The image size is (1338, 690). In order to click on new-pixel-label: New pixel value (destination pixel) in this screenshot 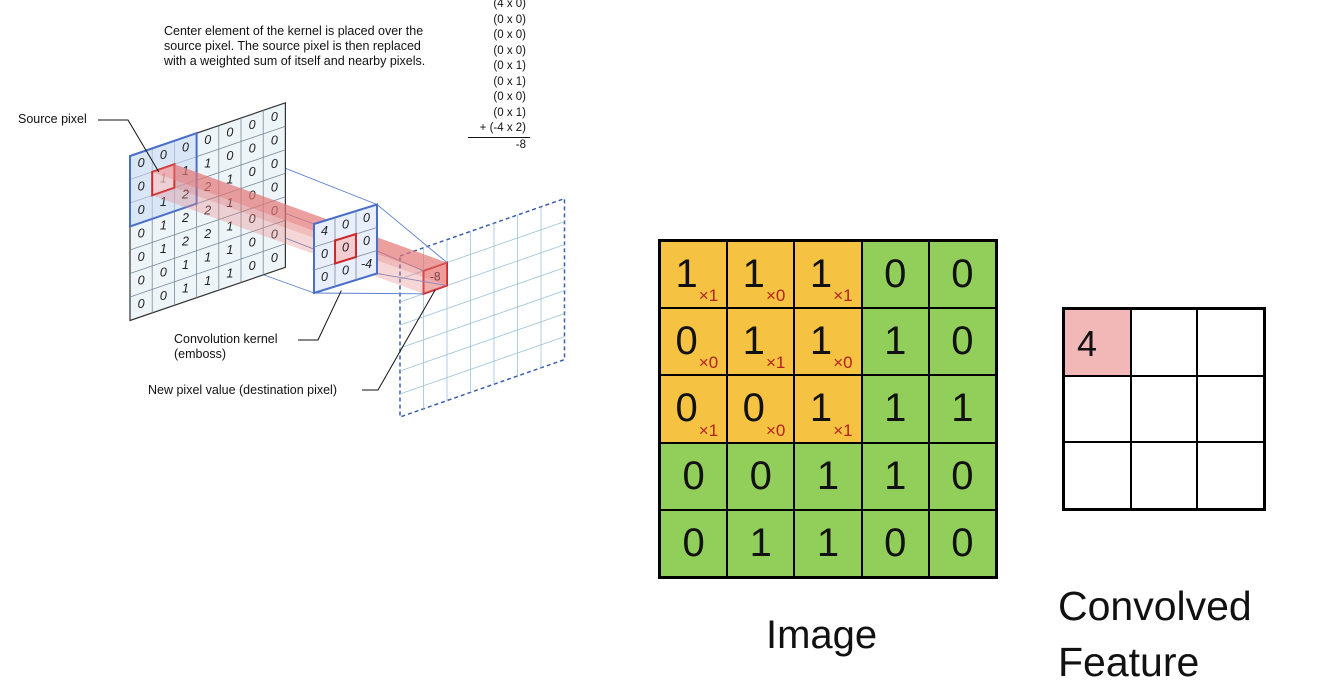, I will do `click(242, 390)`.